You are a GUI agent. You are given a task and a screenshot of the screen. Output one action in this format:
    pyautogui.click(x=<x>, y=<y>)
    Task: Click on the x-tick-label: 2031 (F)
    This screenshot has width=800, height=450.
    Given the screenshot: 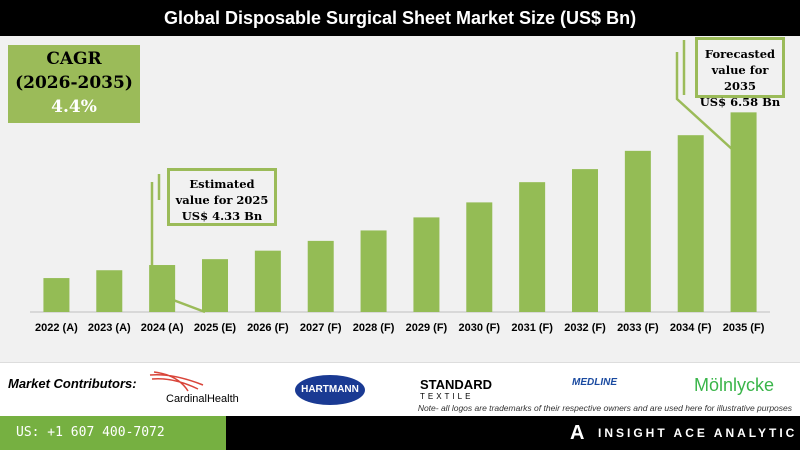 What is the action you would take?
    pyautogui.click(x=532, y=328)
    